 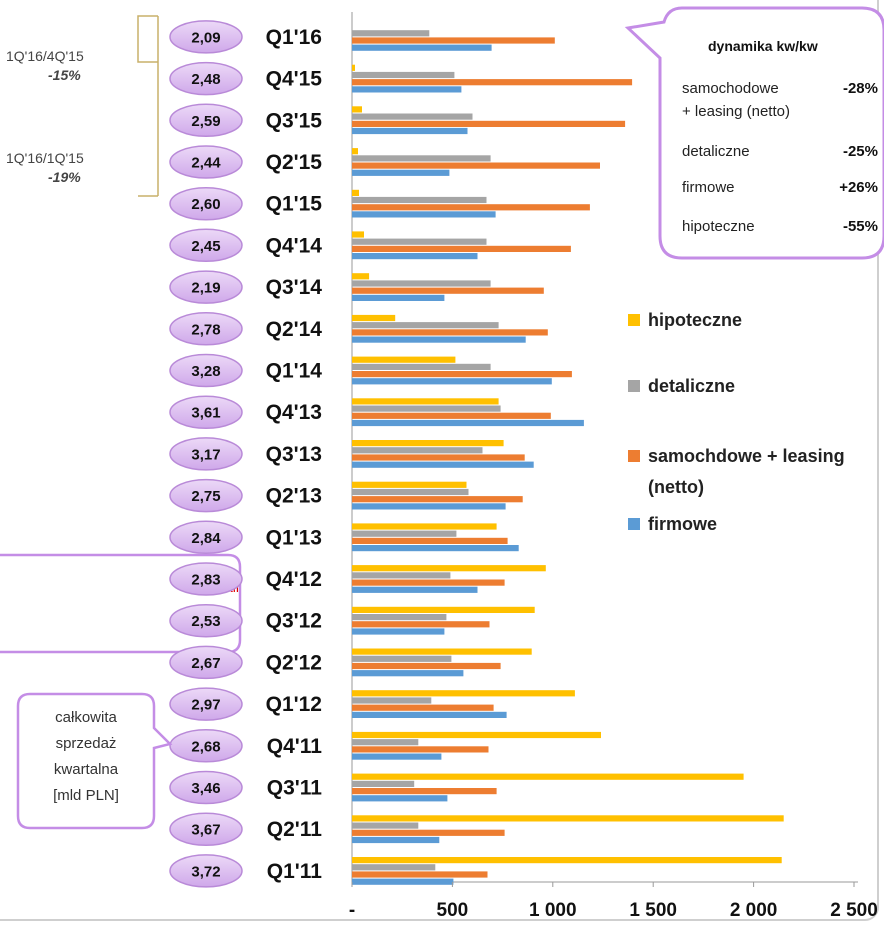 What do you see at coordinates (294, 704) in the screenshot?
I see `category-label: Q1'12` at bounding box center [294, 704].